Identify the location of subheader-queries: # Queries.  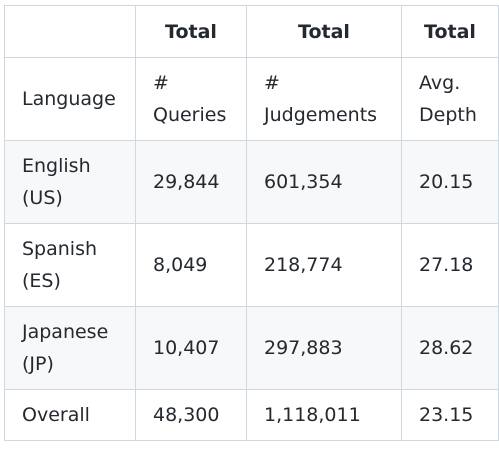
(191, 99).